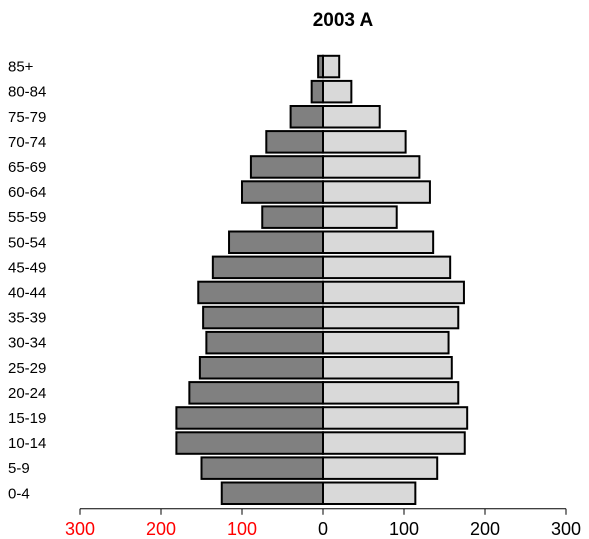 The height and width of the screenshot is (539, 589). What do you see at coordinates (27, 292) in the screenshot?
I see `y-tick-label: 40-44` at bounding box center [27, 292].